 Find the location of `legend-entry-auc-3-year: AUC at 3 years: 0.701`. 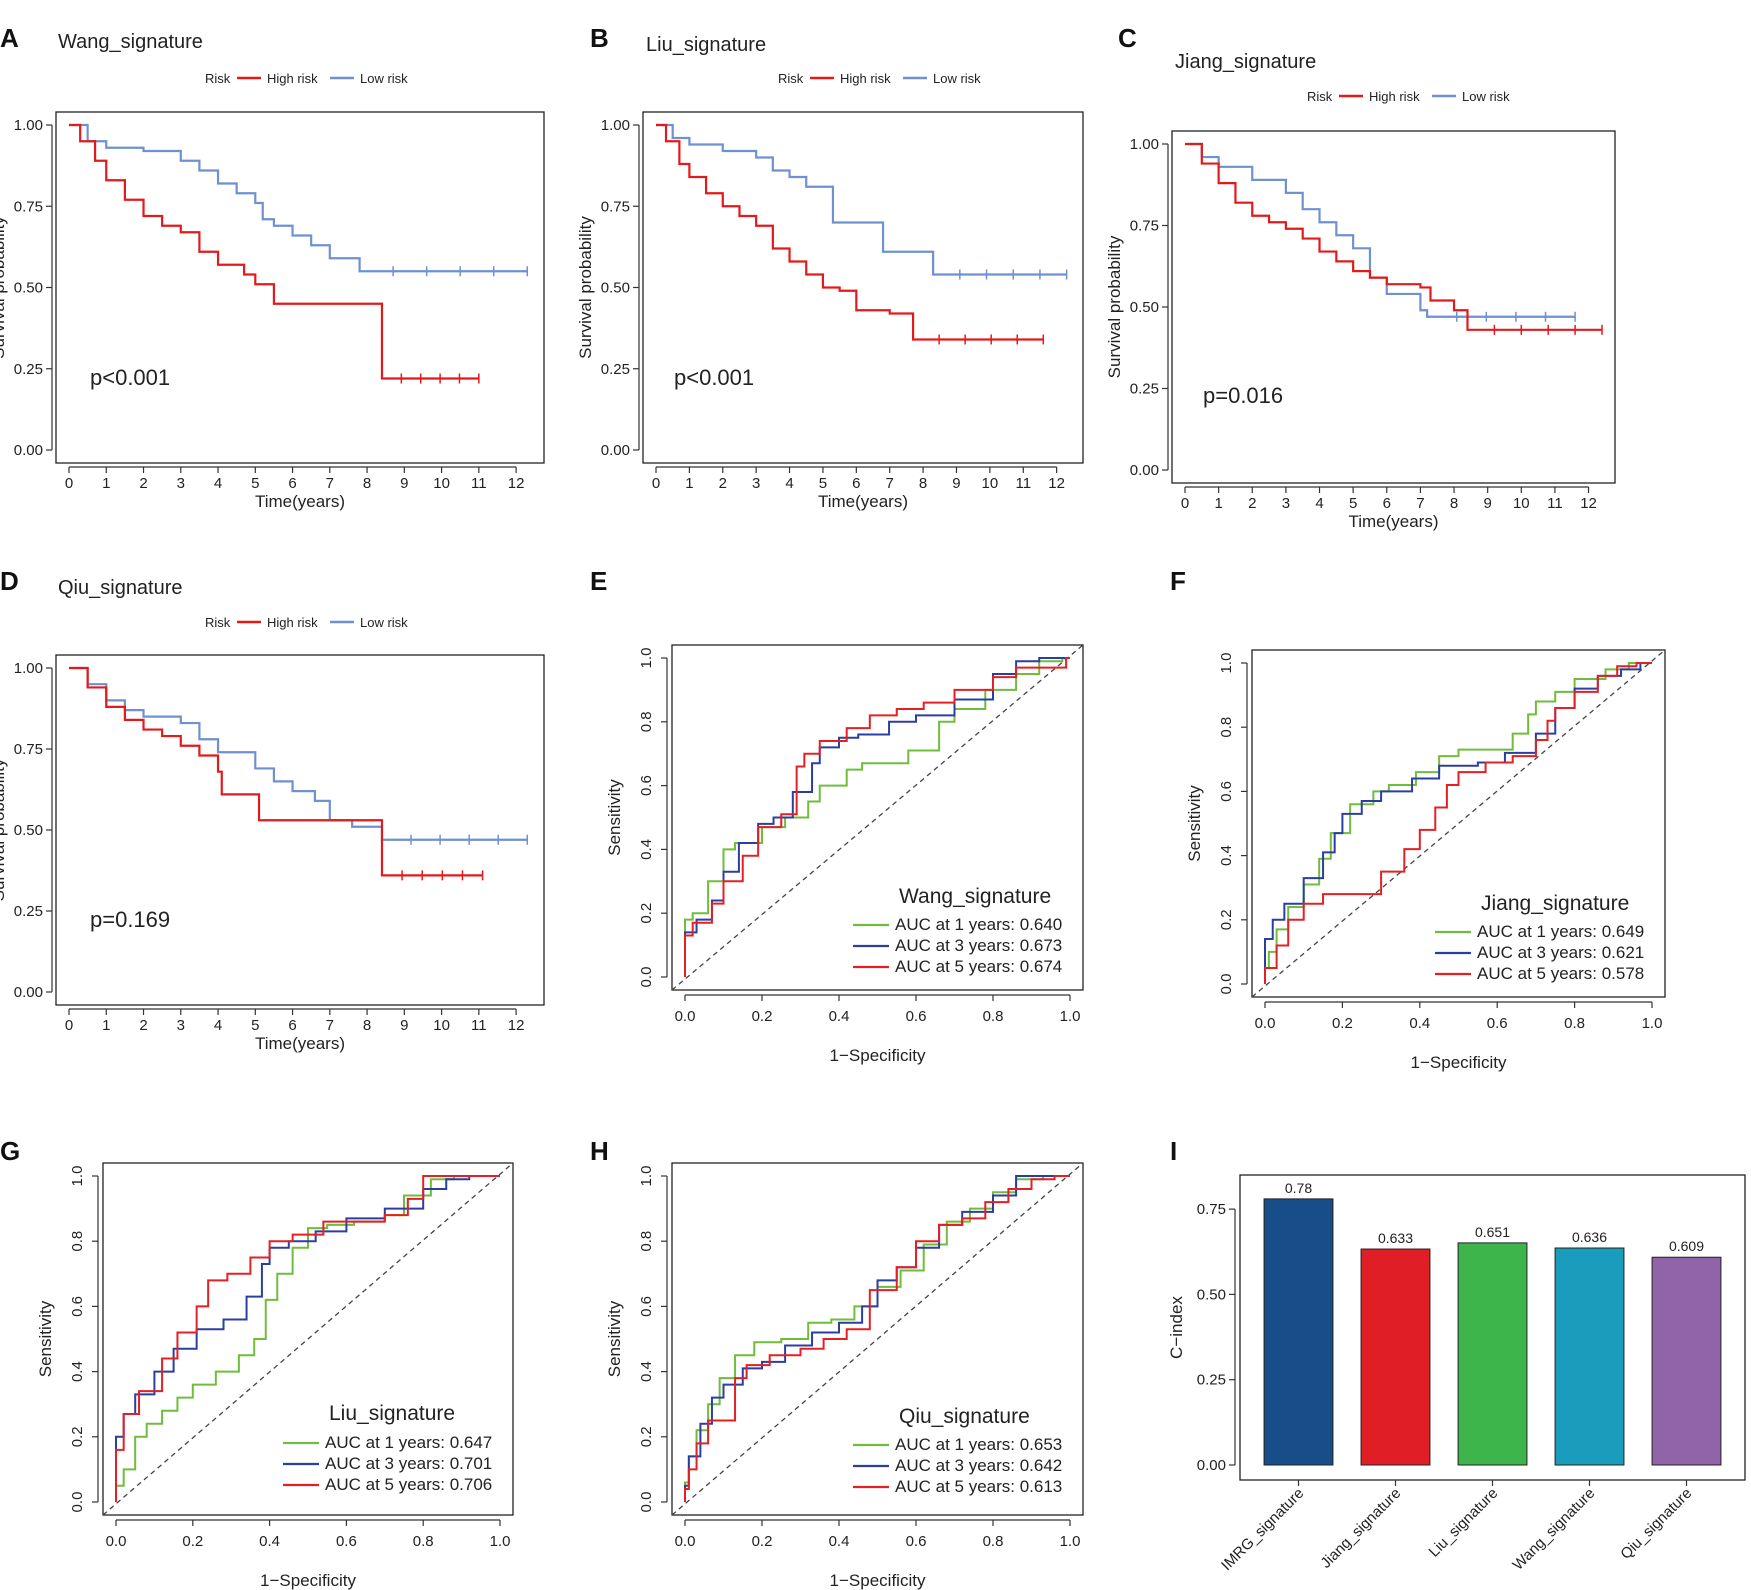

legend-entry-auc-3-year: AUC at 3 years: 0.701 is located at coordinates (408, 1463).